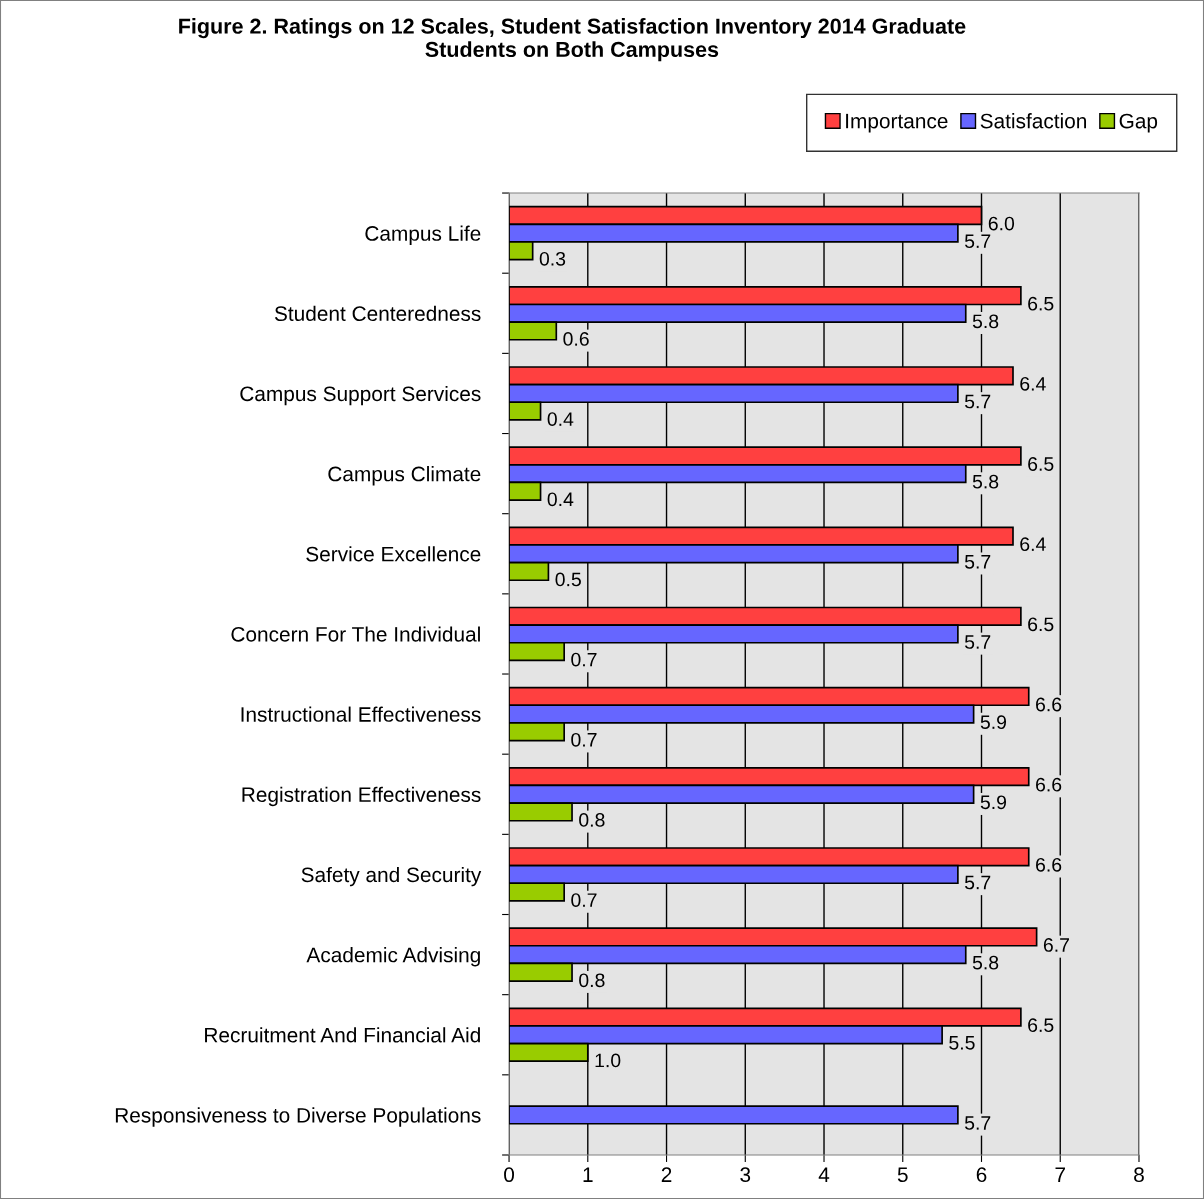 The image size is (1204, 1199). Describe the element at coordinates (576, 339) in the screenshot. I see `data-label: 0.6` at that location.